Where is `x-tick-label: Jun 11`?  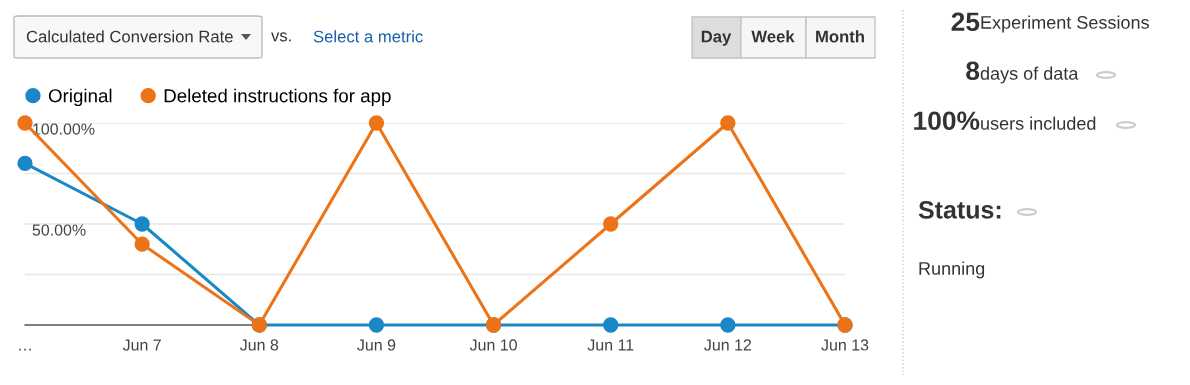
x-tick-label: Jun 11 is located at coordinates (610, 345).